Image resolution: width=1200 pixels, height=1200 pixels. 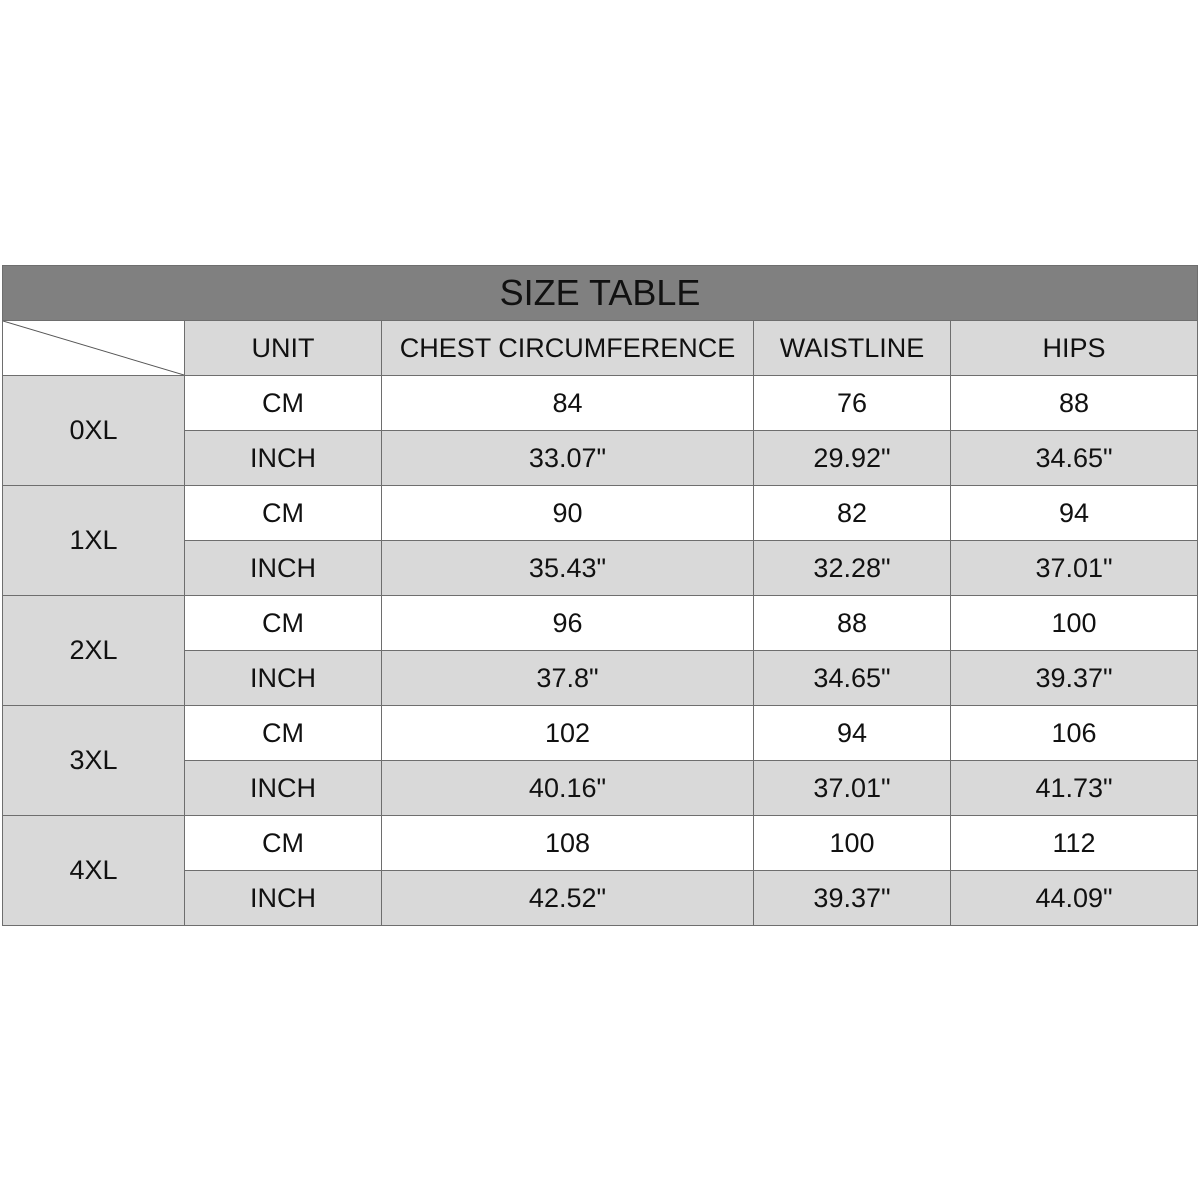 I want to click on corner-cell, so click(x=93, y=348).